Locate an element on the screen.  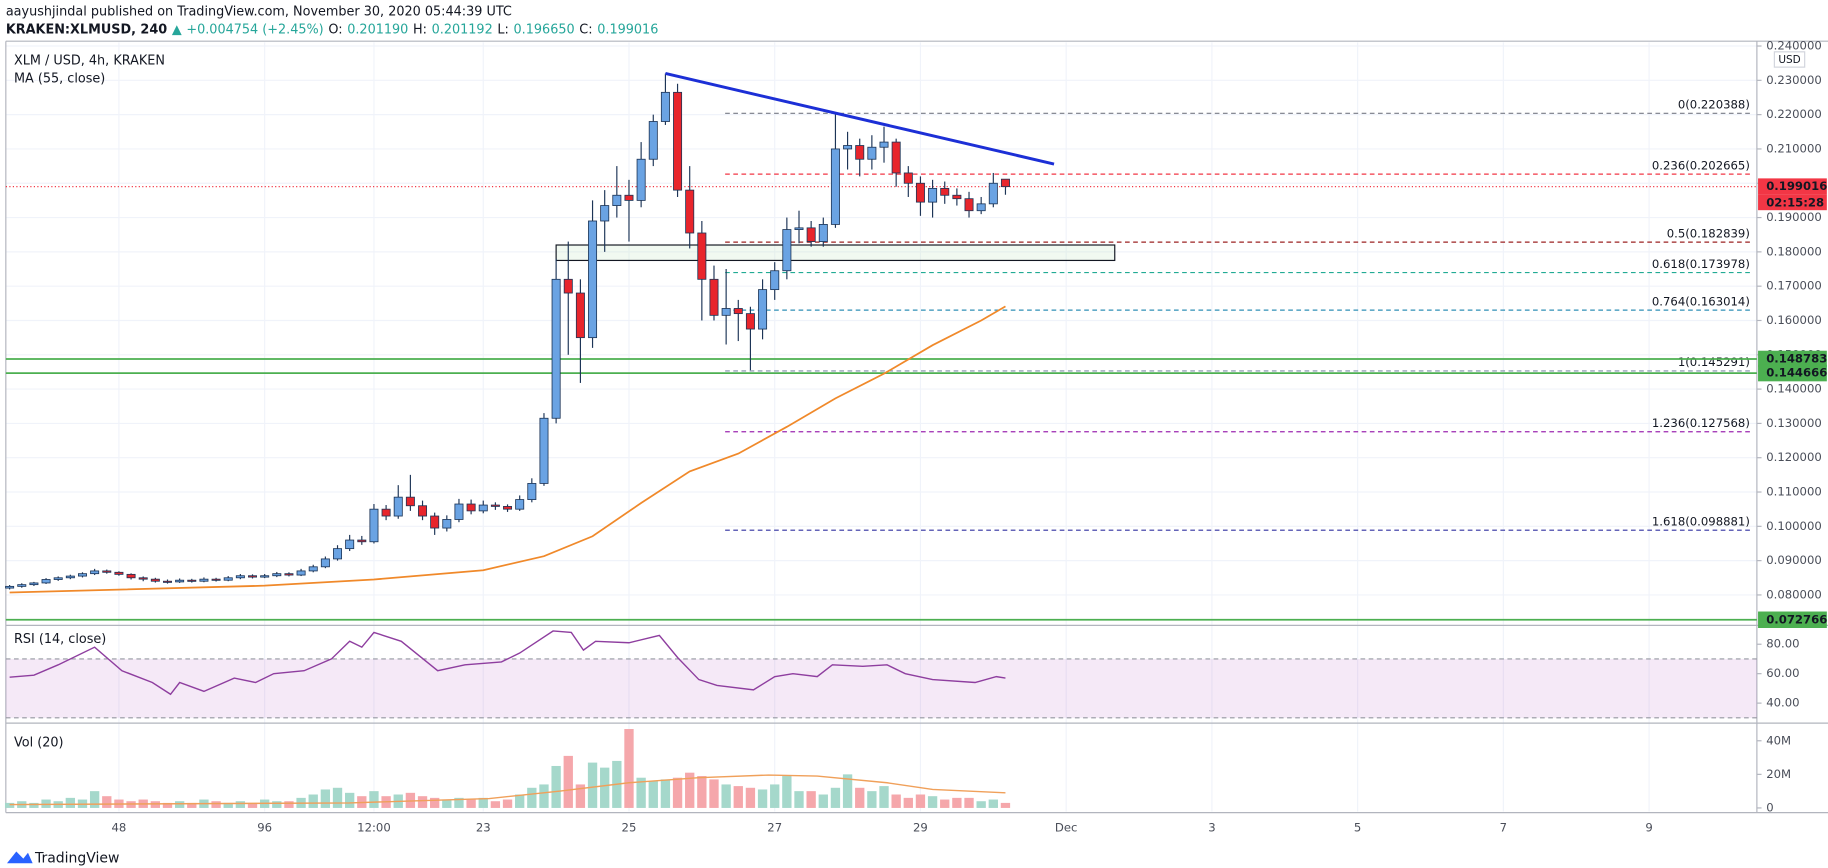
y-tick-label: 0.110000 is located at coordinates (1794, 491).